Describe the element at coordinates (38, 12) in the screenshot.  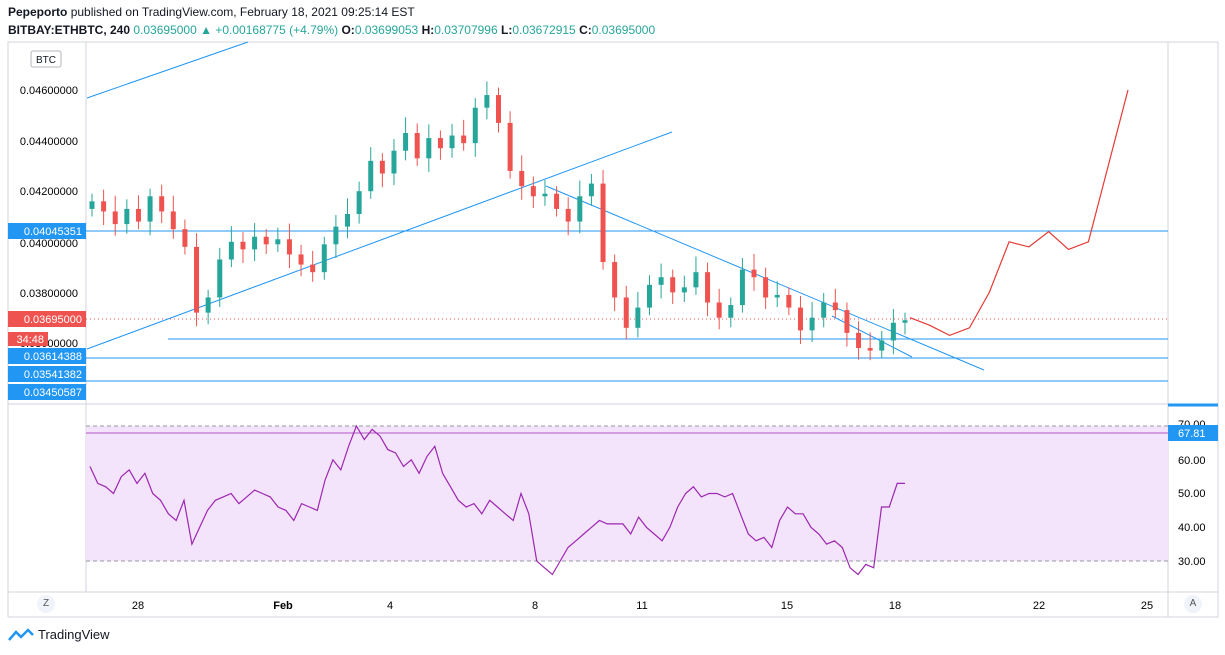
I see `publisher-name: Pepeporto` at that location.